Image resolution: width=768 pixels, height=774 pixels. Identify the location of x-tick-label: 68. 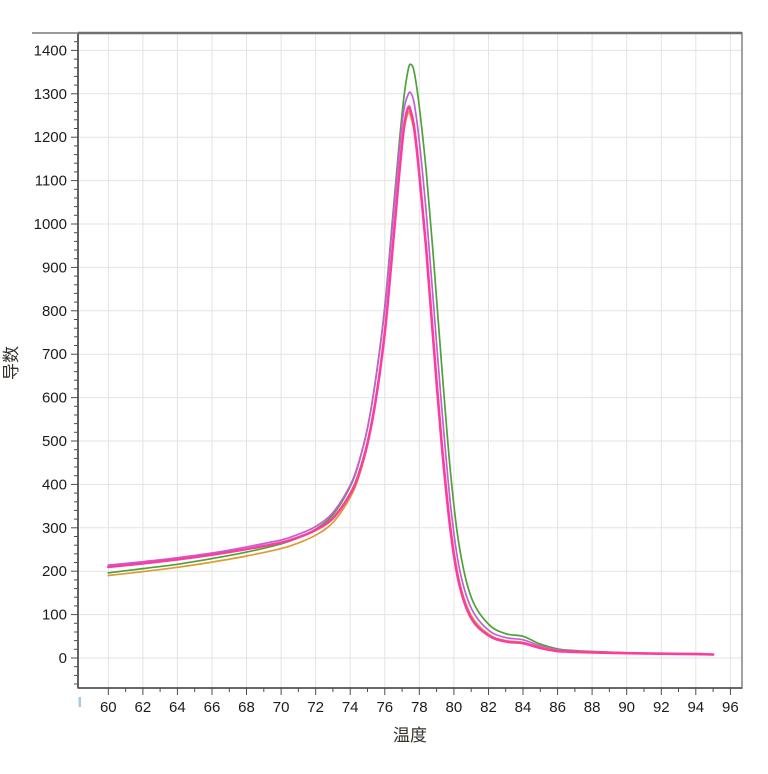
(246, 707).